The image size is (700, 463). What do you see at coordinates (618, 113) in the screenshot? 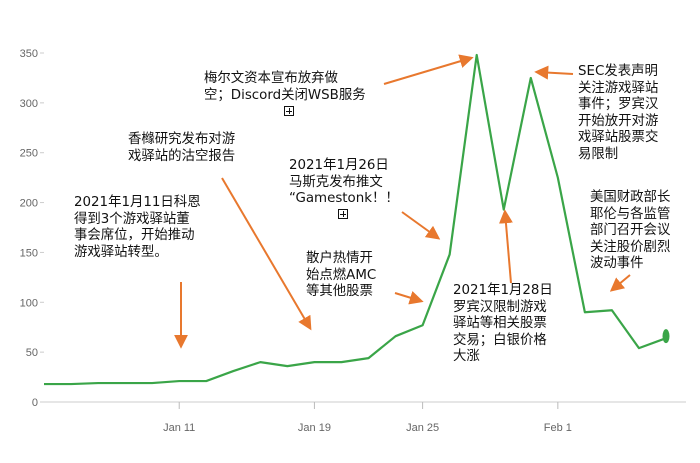
I see `annotation-sec-statement: SEC发表声明 关注游戏驿站 事件；罗宾汉 开始放开对游 戏驿站股票交 易限制` at bounding box center [618, 113].